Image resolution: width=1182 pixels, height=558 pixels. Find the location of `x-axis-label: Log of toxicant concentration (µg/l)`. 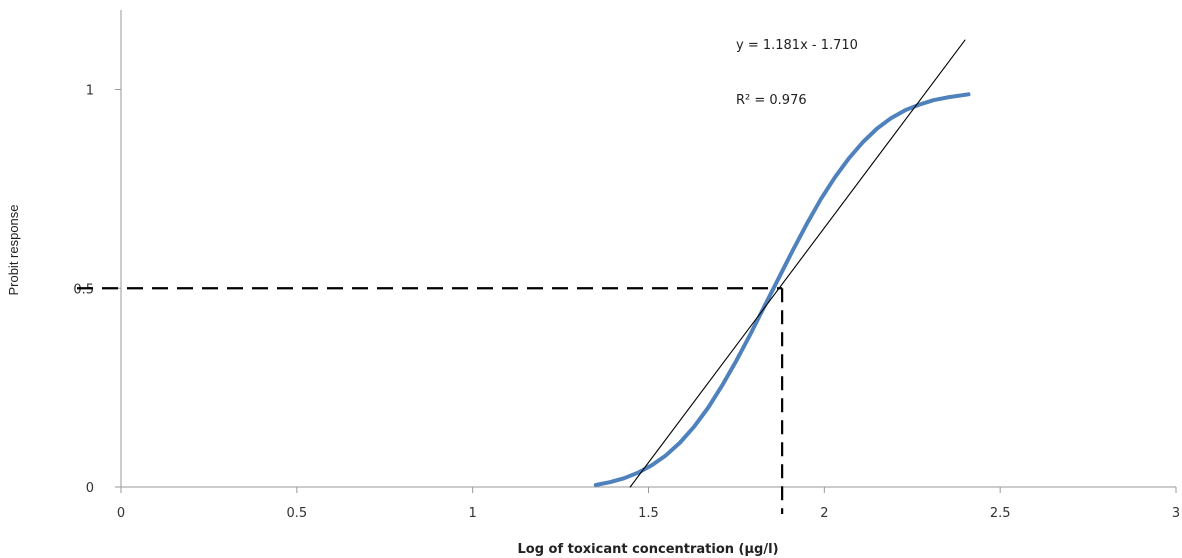

x-axis-label: Log of toxicant concentration (µg/l) is located at coordinates (647, 549).